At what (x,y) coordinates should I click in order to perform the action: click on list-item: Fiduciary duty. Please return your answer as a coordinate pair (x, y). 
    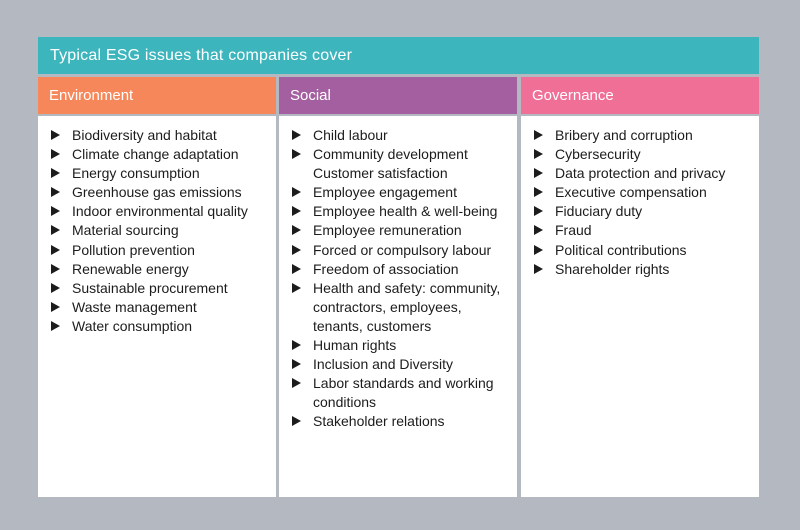
    Looking at the image, I should click on (642, 211).